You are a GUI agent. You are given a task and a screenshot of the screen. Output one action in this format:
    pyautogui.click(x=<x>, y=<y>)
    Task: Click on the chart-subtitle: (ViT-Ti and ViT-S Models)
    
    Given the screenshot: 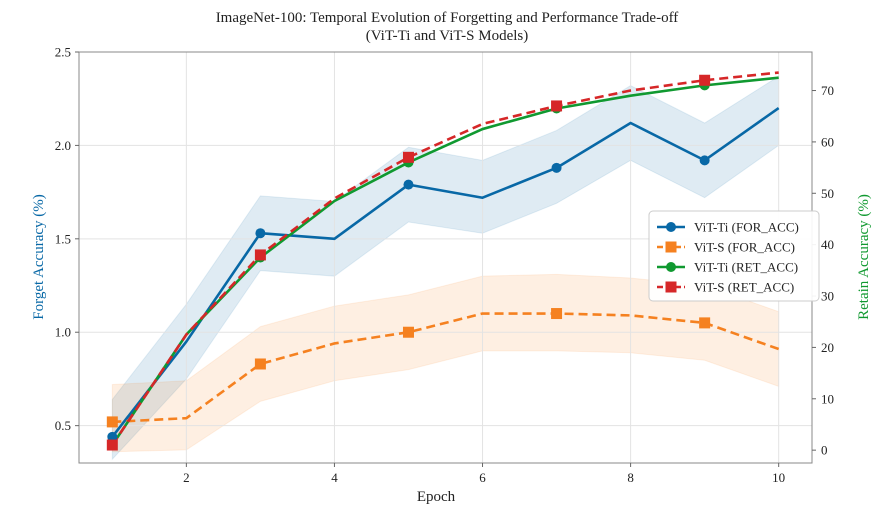 What is the action you would take?
    pyautogui.click(x=447, y=36)
    